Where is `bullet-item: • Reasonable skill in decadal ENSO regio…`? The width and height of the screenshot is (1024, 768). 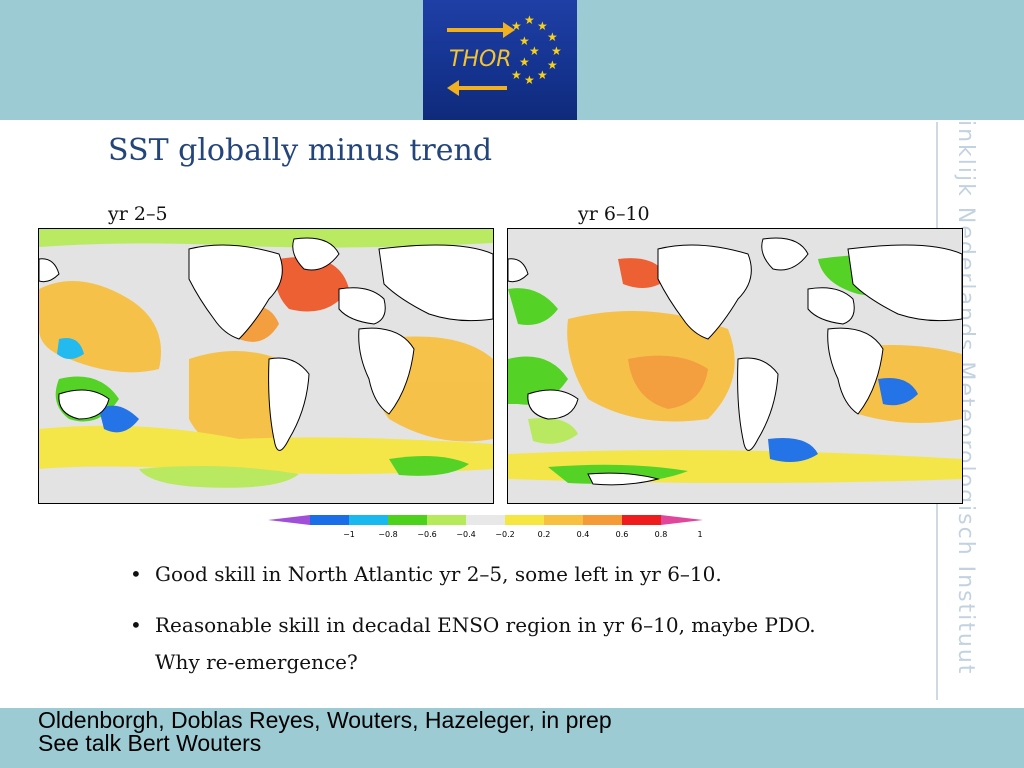 bullet-item: • Reasonable skill in decadal ENSO regio… is located at coordinates (473, 644).